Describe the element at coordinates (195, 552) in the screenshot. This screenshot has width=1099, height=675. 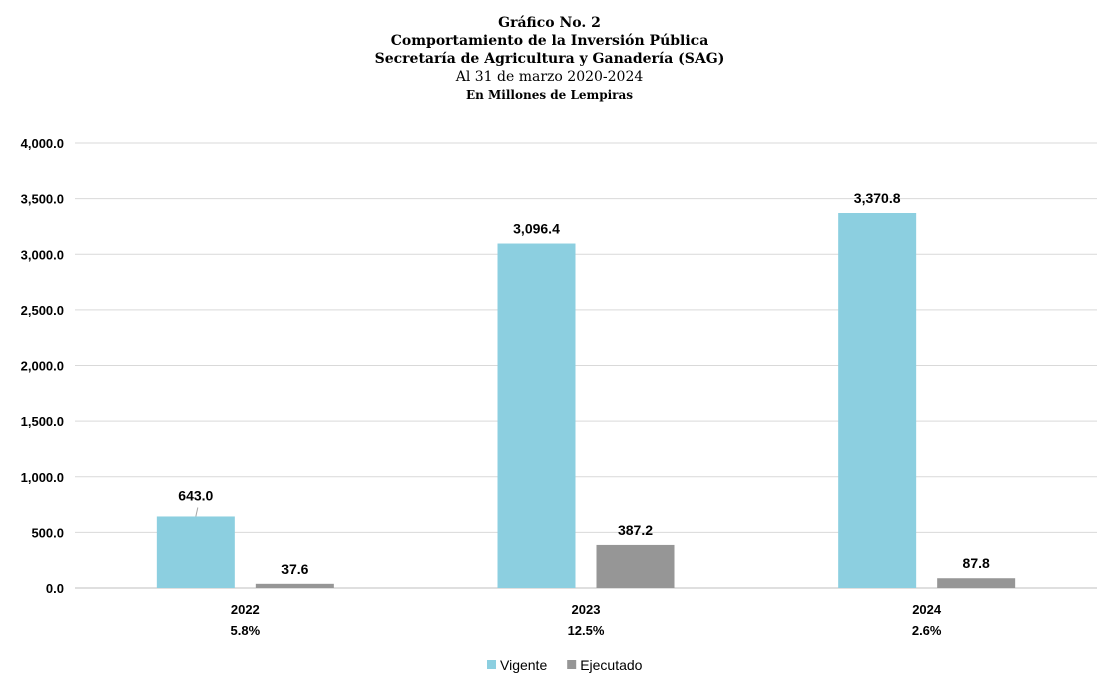
I see `bar-vigente-2022` at that location.